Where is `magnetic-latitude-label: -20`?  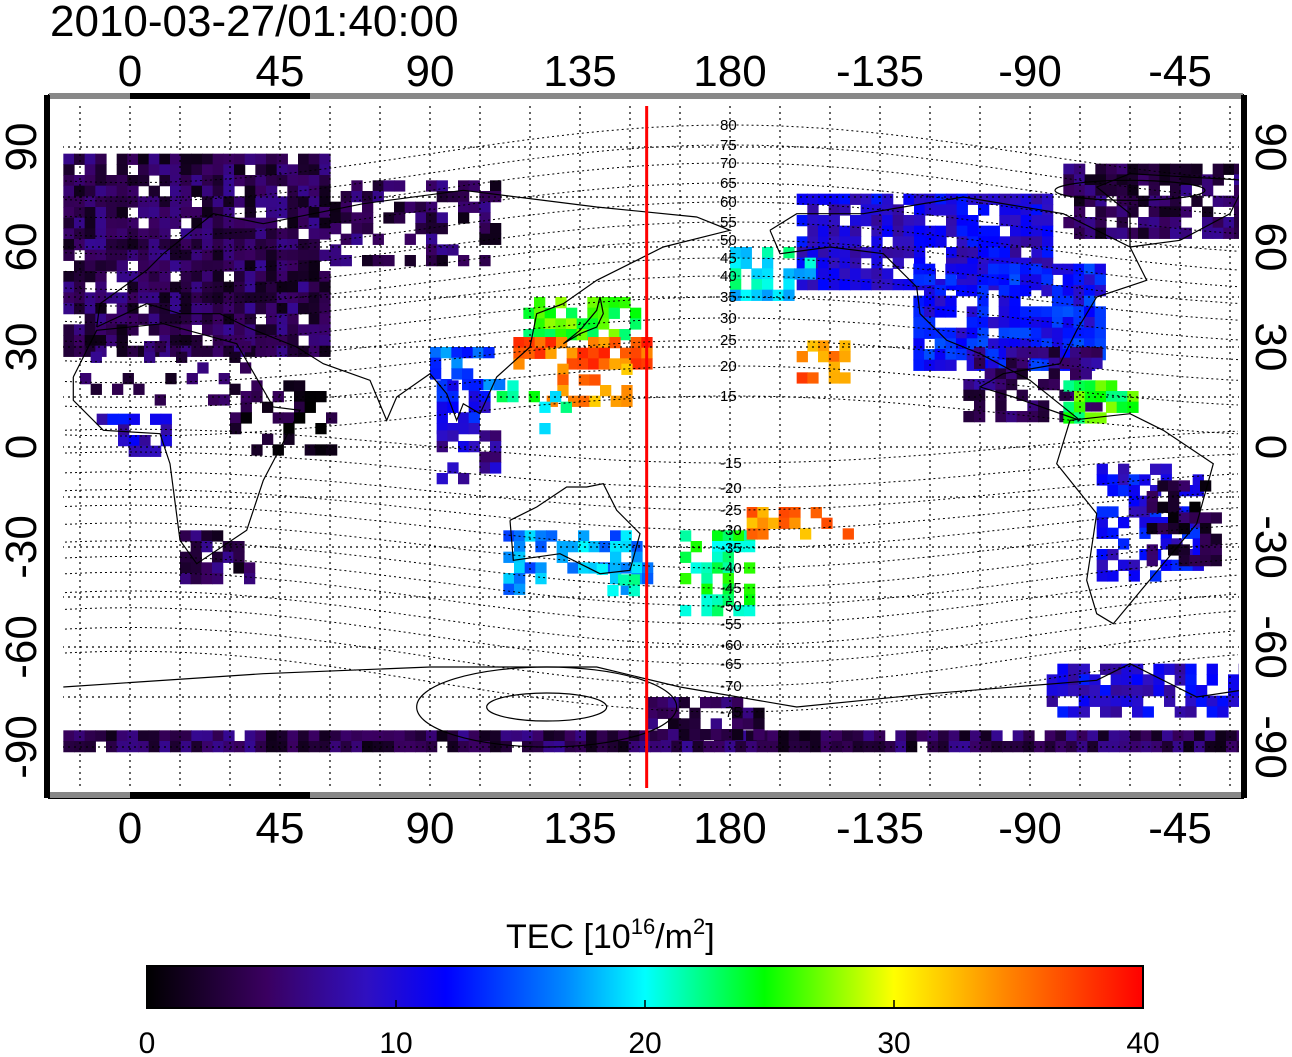 magnetic-latitude-label: -20 is located at coordinates (731, 488).